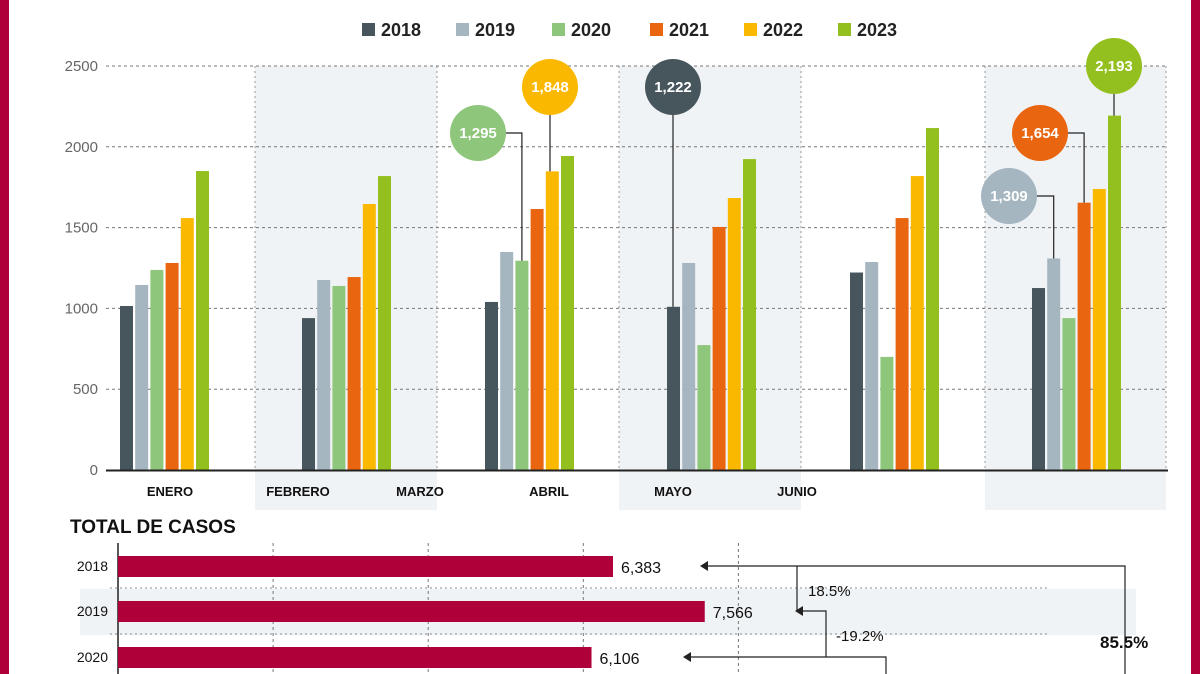 Image resolution: width=1200 pixels, height=674 pixels. I want to click on callout-value: 1,848, so click(550, 87).